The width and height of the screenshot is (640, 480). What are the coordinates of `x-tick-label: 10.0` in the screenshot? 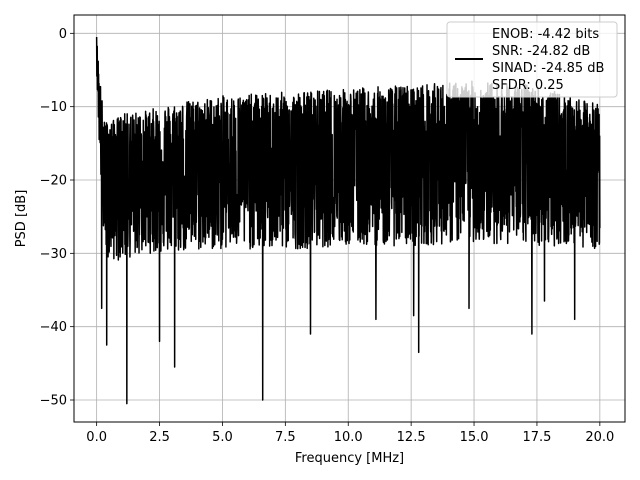 It's located at (348, 437).